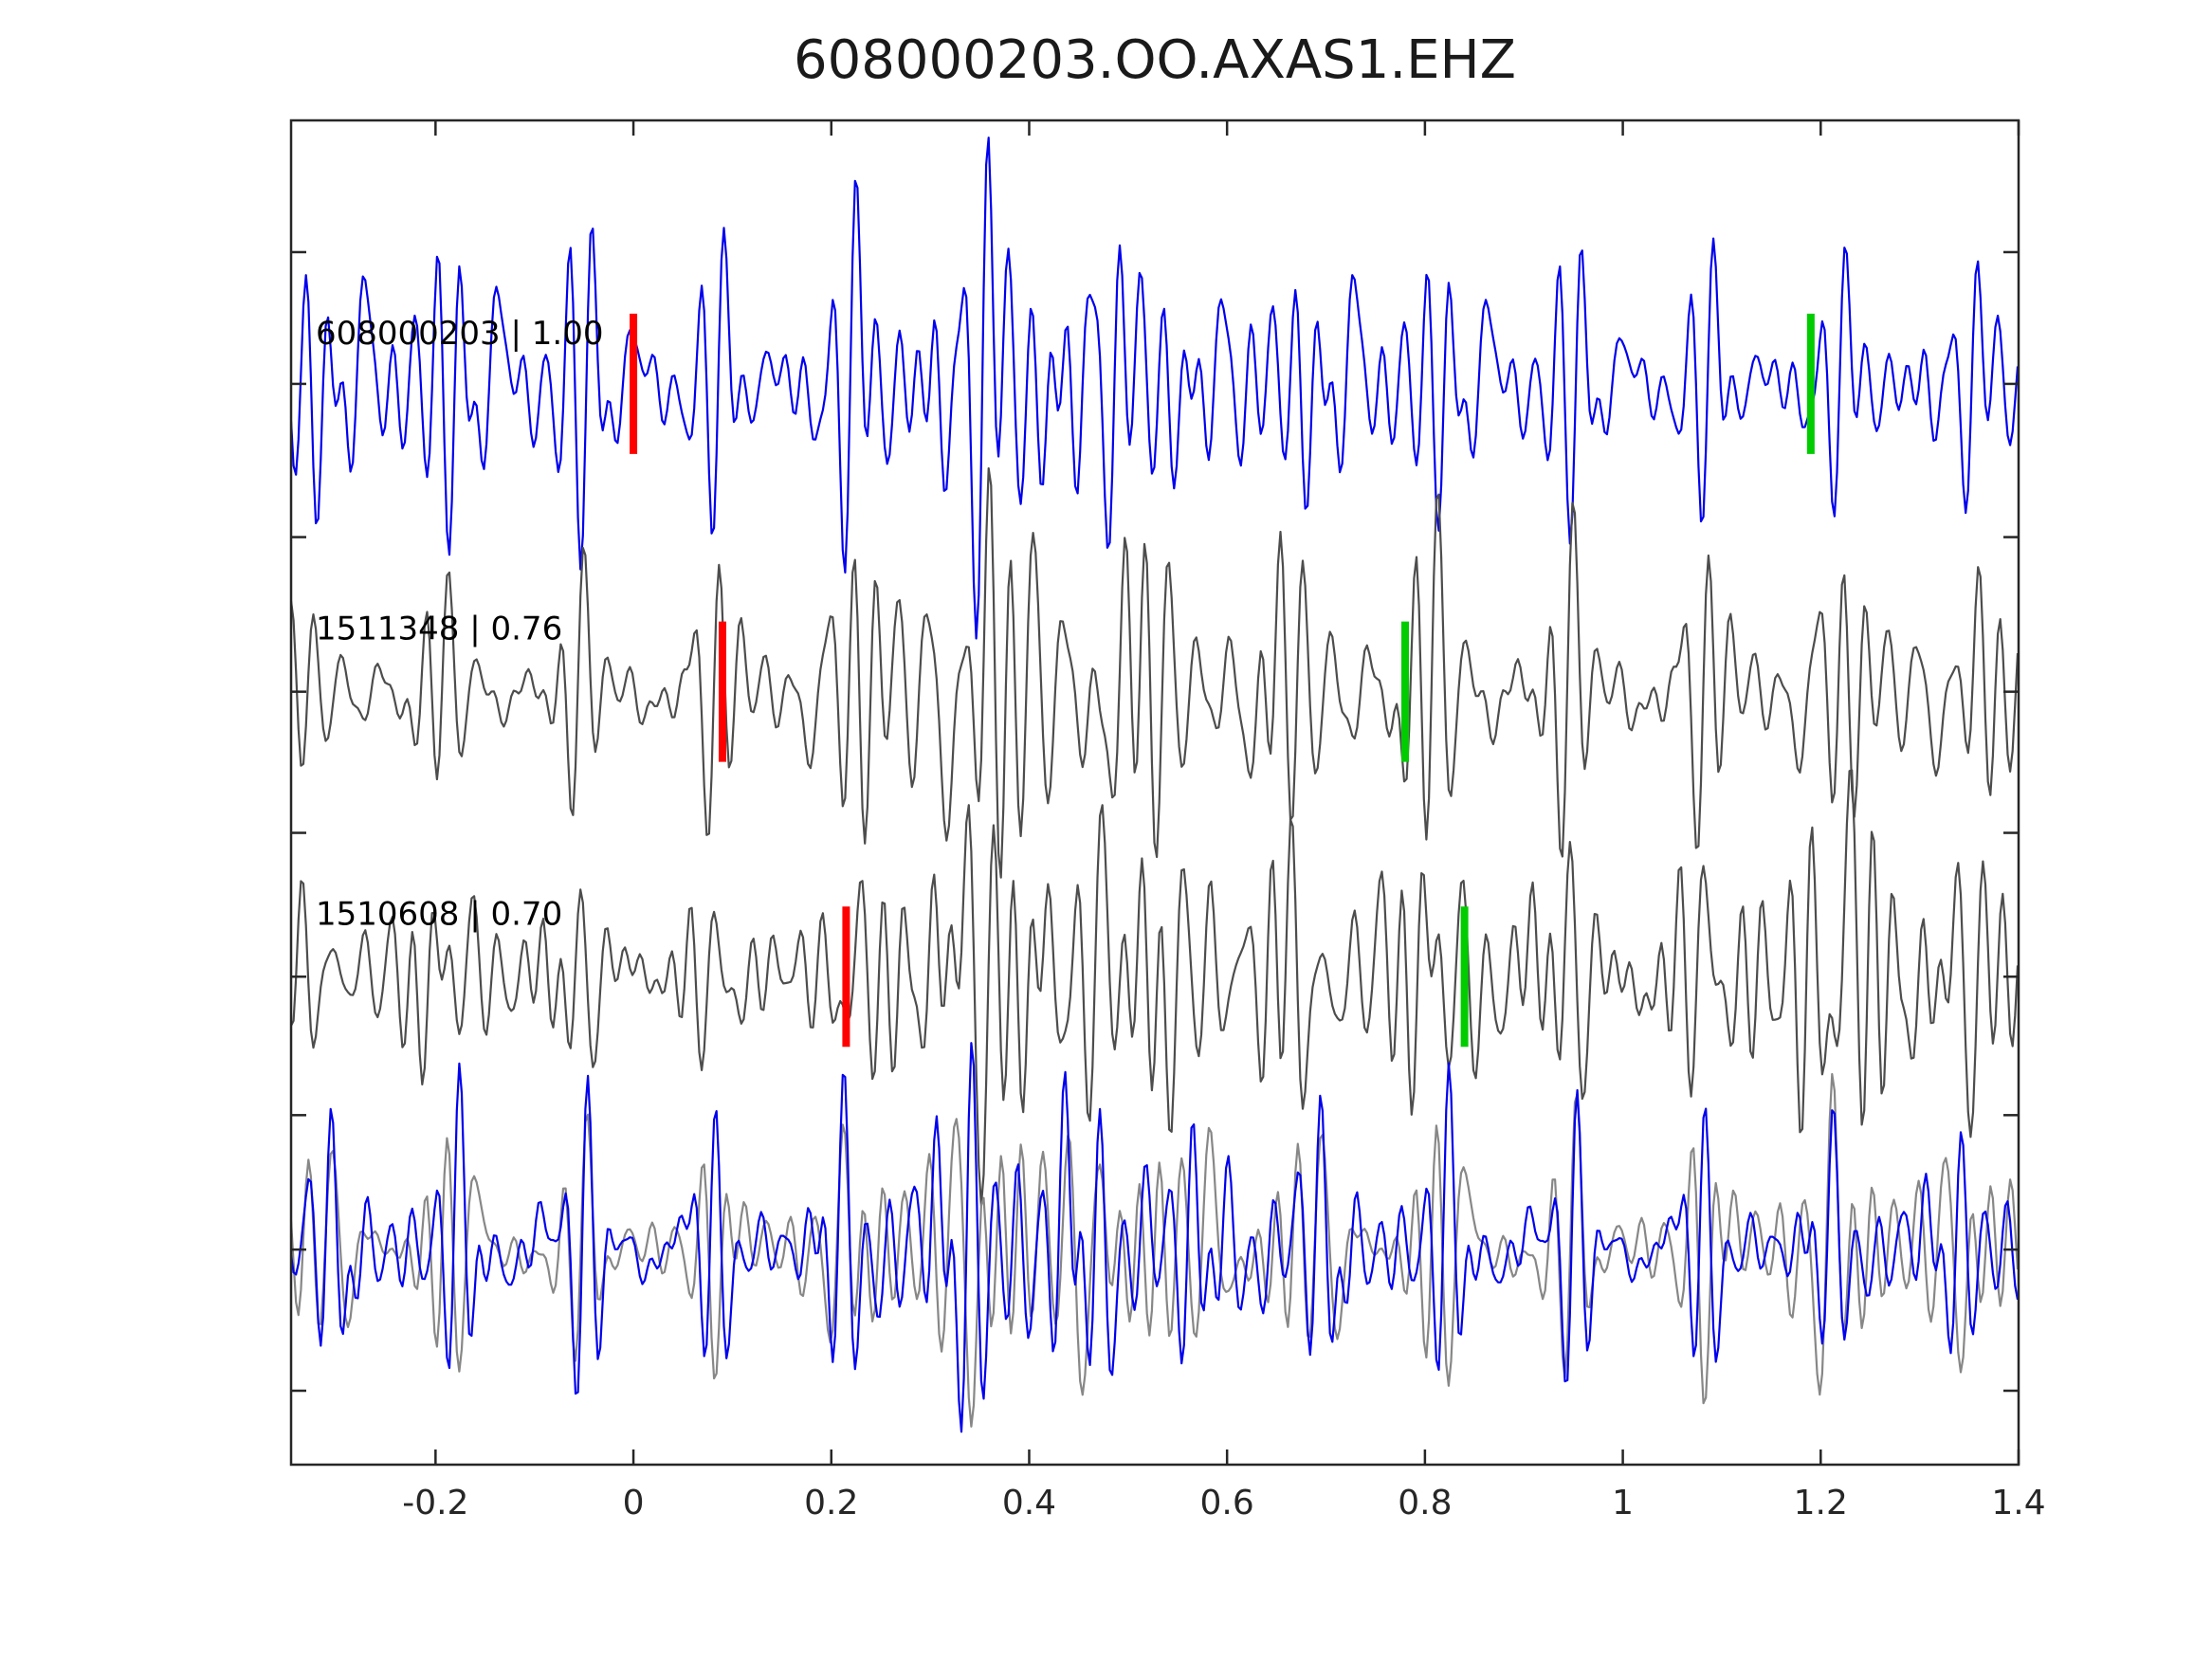  I want to click on trace-label-1510608: 1510608 | 0.70, so click(439, 914).